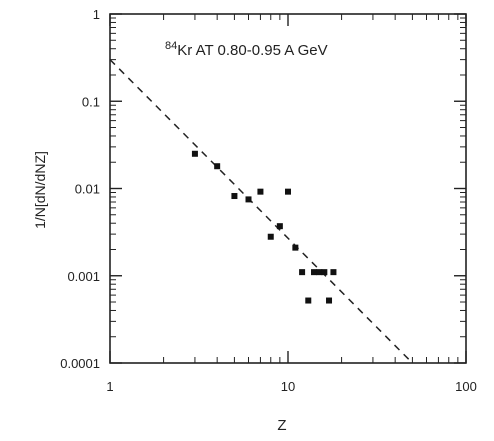 The width and height of the screenshot is (494, 441). What do you see at coordinates (96, 14) in the screenshot?
I see `y-tick-label: 1` at bounding box center [96, 14].